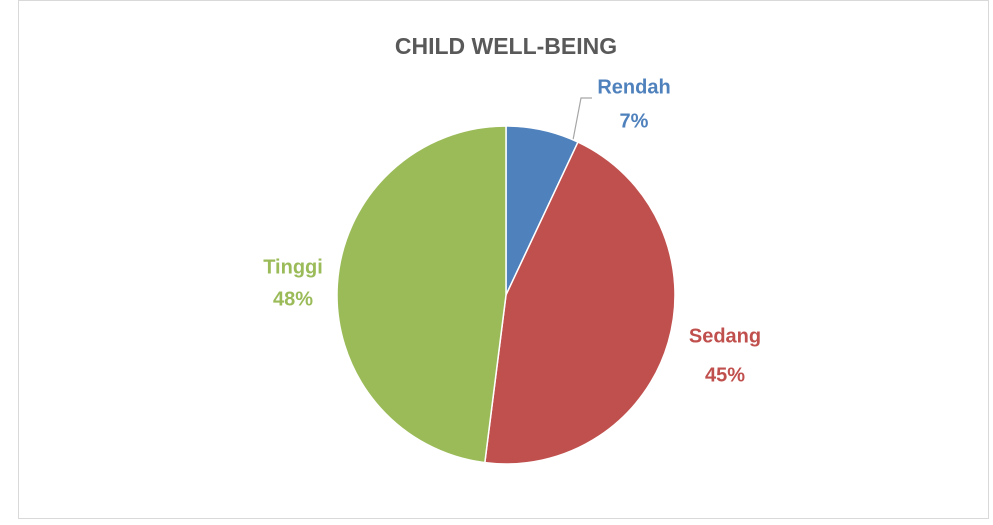 Image resolution: width=993 pixels, height=525 pixels. I want to click on slice-label: Rendah, so click(633, 87).